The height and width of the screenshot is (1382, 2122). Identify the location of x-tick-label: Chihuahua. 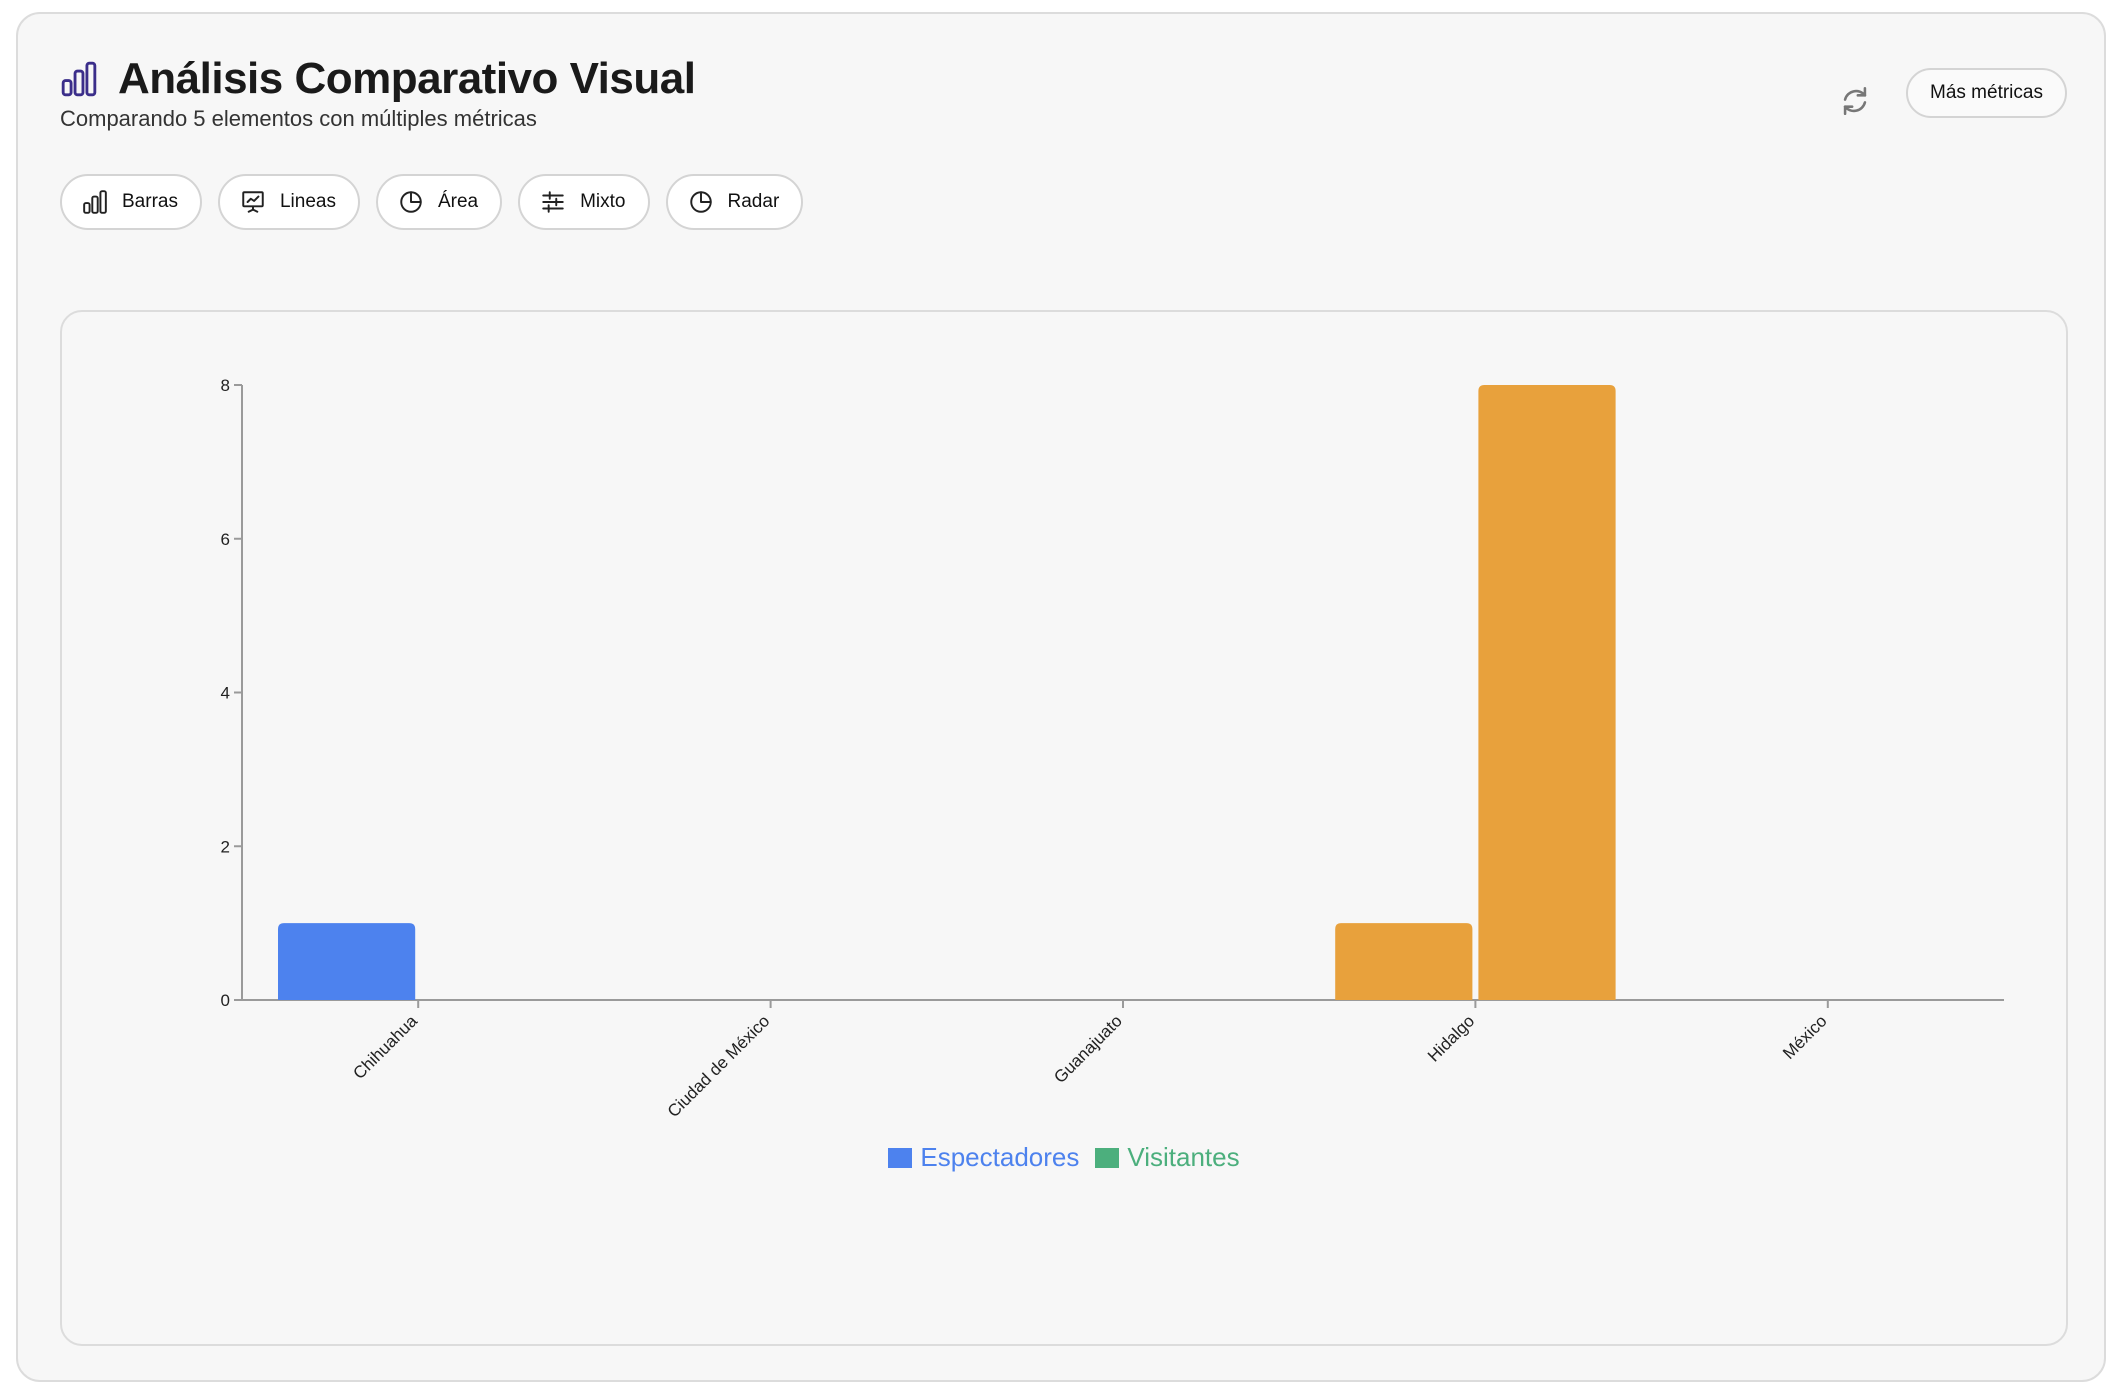
(385, 1047).